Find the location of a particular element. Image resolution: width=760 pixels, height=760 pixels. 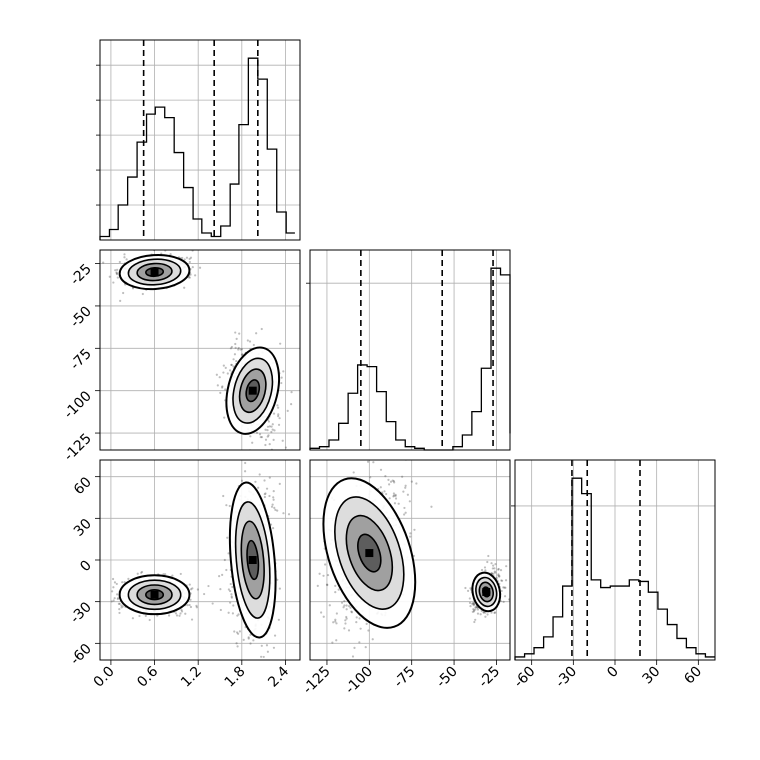

x-tick-label-2-3: 30 is located at coordinates (652, 676).